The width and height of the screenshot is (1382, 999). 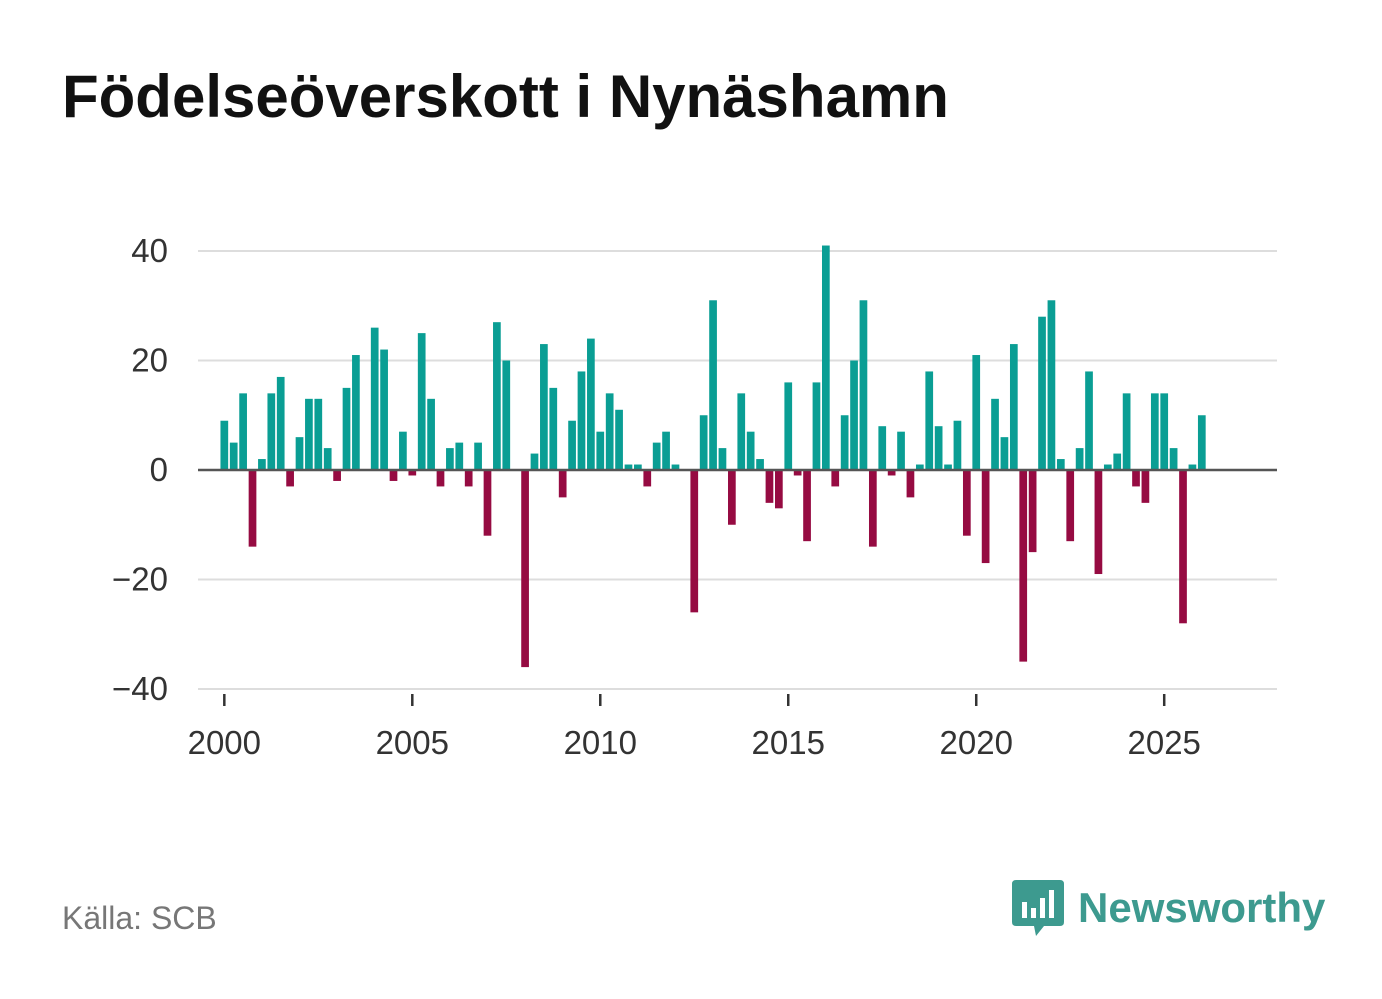 What do you see at coordinates (1164, 742) in the screenshot?
I see `x-tick-label: 2025` at bounding box center [1164, 742].